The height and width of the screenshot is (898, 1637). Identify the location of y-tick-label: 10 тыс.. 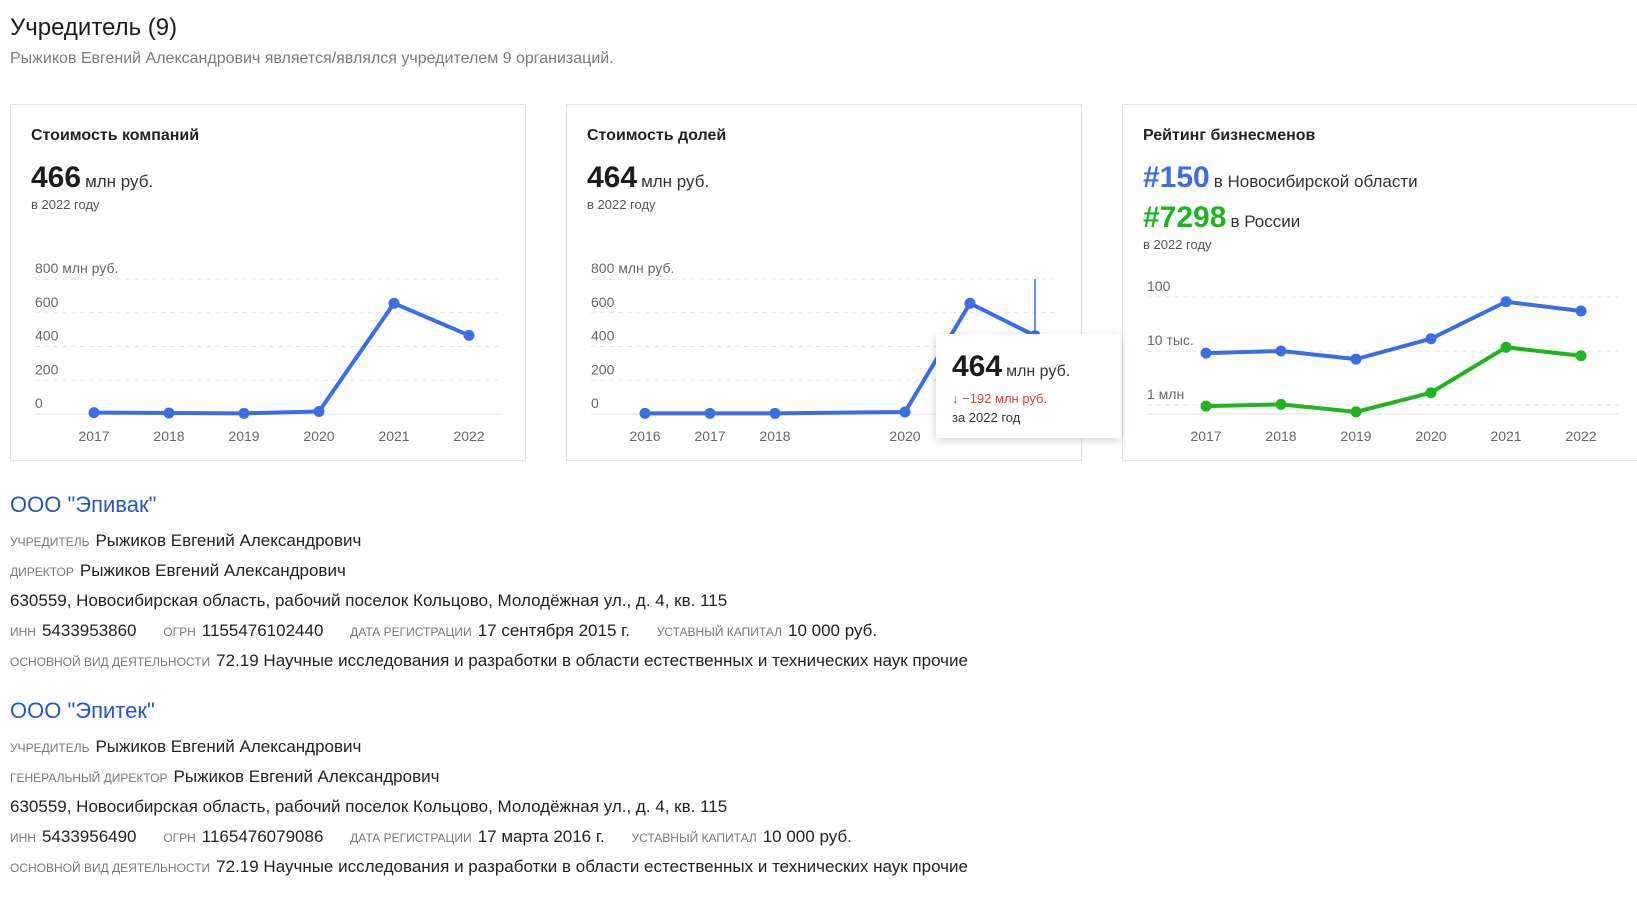
(1170, 340).